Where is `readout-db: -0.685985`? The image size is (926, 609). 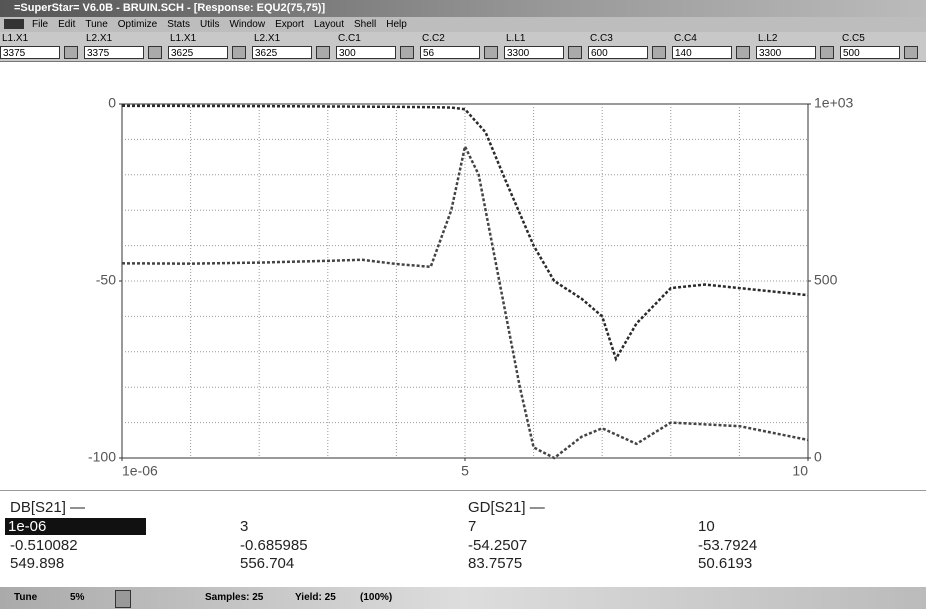
readout-db: -0.685985 is located at coordinates (274, 545).